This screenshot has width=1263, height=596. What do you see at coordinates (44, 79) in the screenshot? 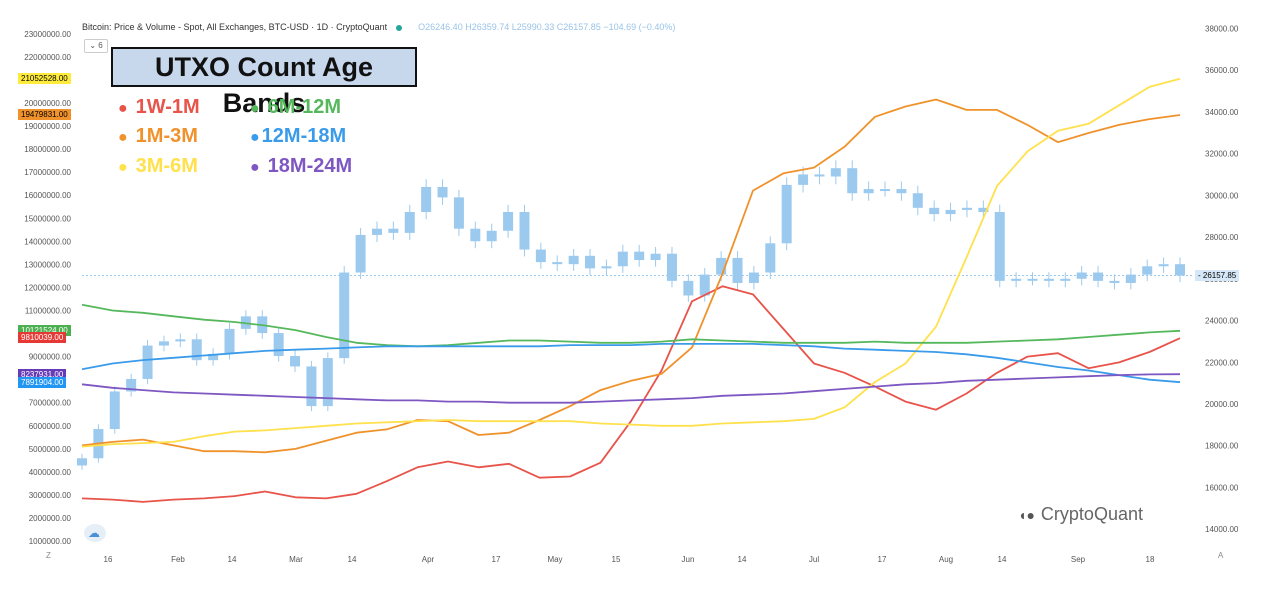
I see `left-value-tag: 21052528.00` at bounding box center [44, 79].